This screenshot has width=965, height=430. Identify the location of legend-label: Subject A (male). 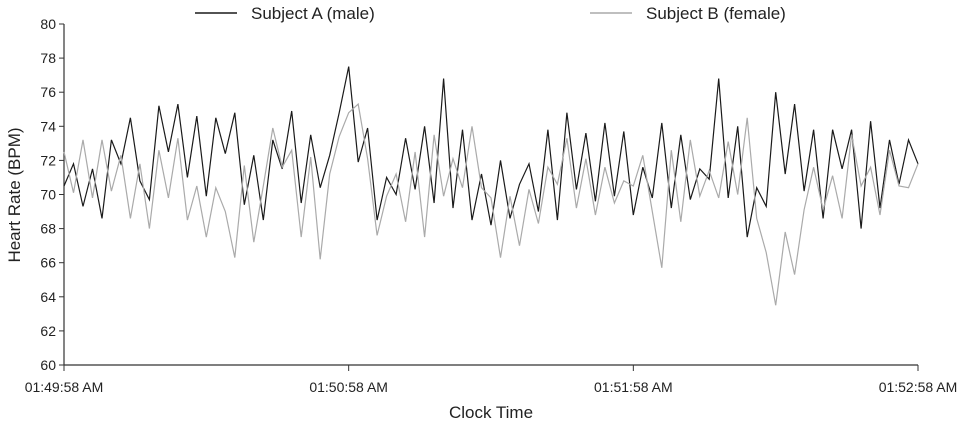
(313, 13).